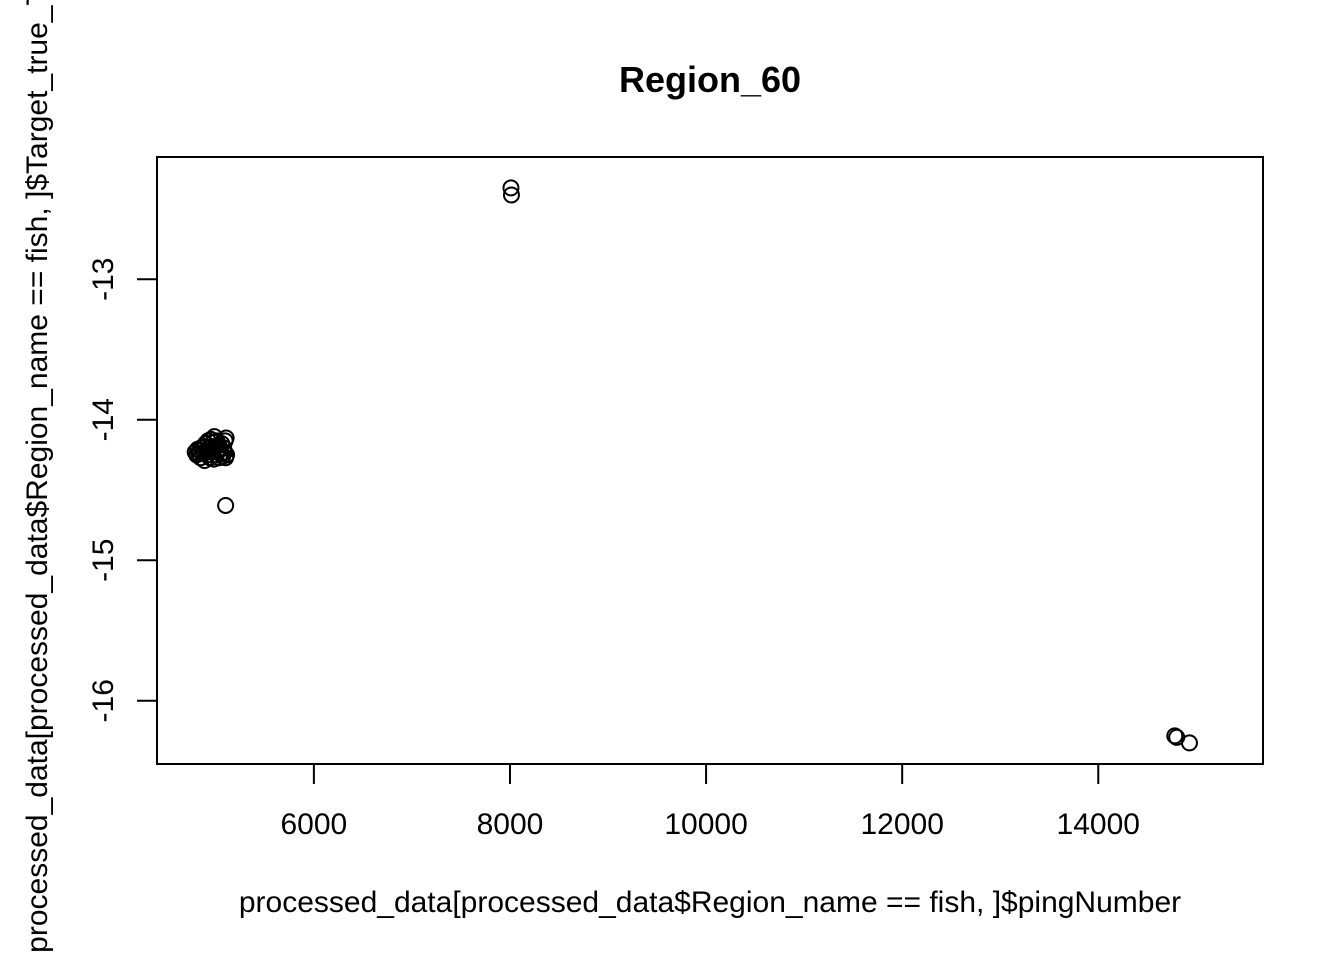 The height and width of the screenshot is (960, 1344). What do you see at coordinates (103, 560) in the screenshot?
I see `y-tick-label: -15` at bounding box center [103, 560].